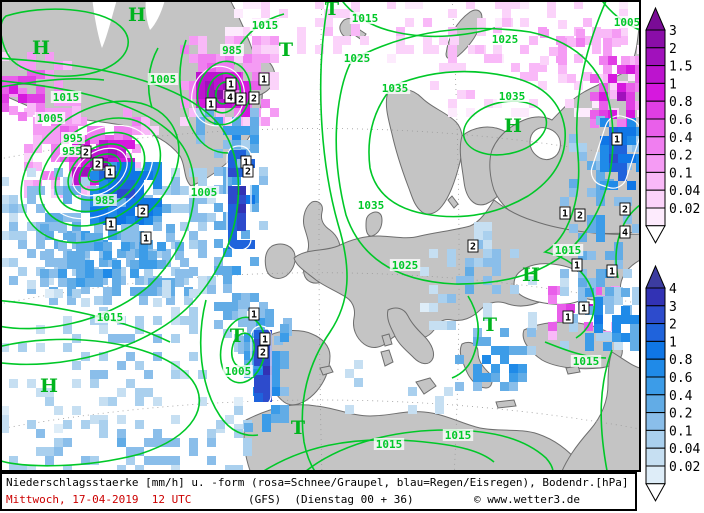  What do you see at coordinates (672, 125) in the screenshot?
I see `snow-scale: 3 2 1.5 1 0.8 0.6 0.4 0.2 0.1 0.04 0.02` at bounding box center [672, 125].